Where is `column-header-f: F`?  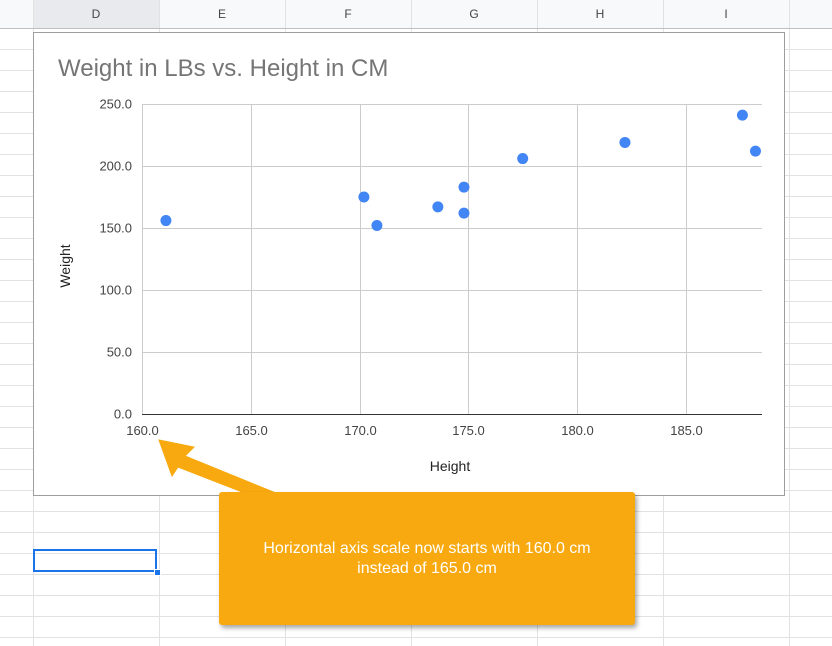
column-header-f: F is located at coordinates (348, 14).